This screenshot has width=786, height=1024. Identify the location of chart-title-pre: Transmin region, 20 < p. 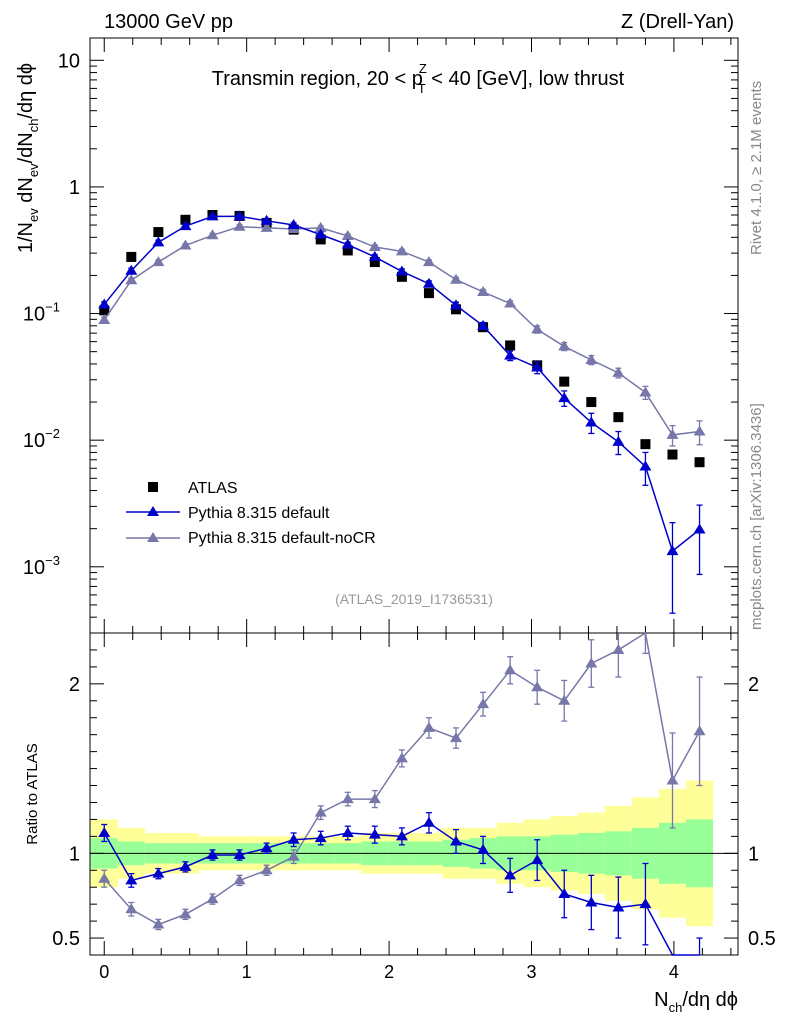
(317, 79).